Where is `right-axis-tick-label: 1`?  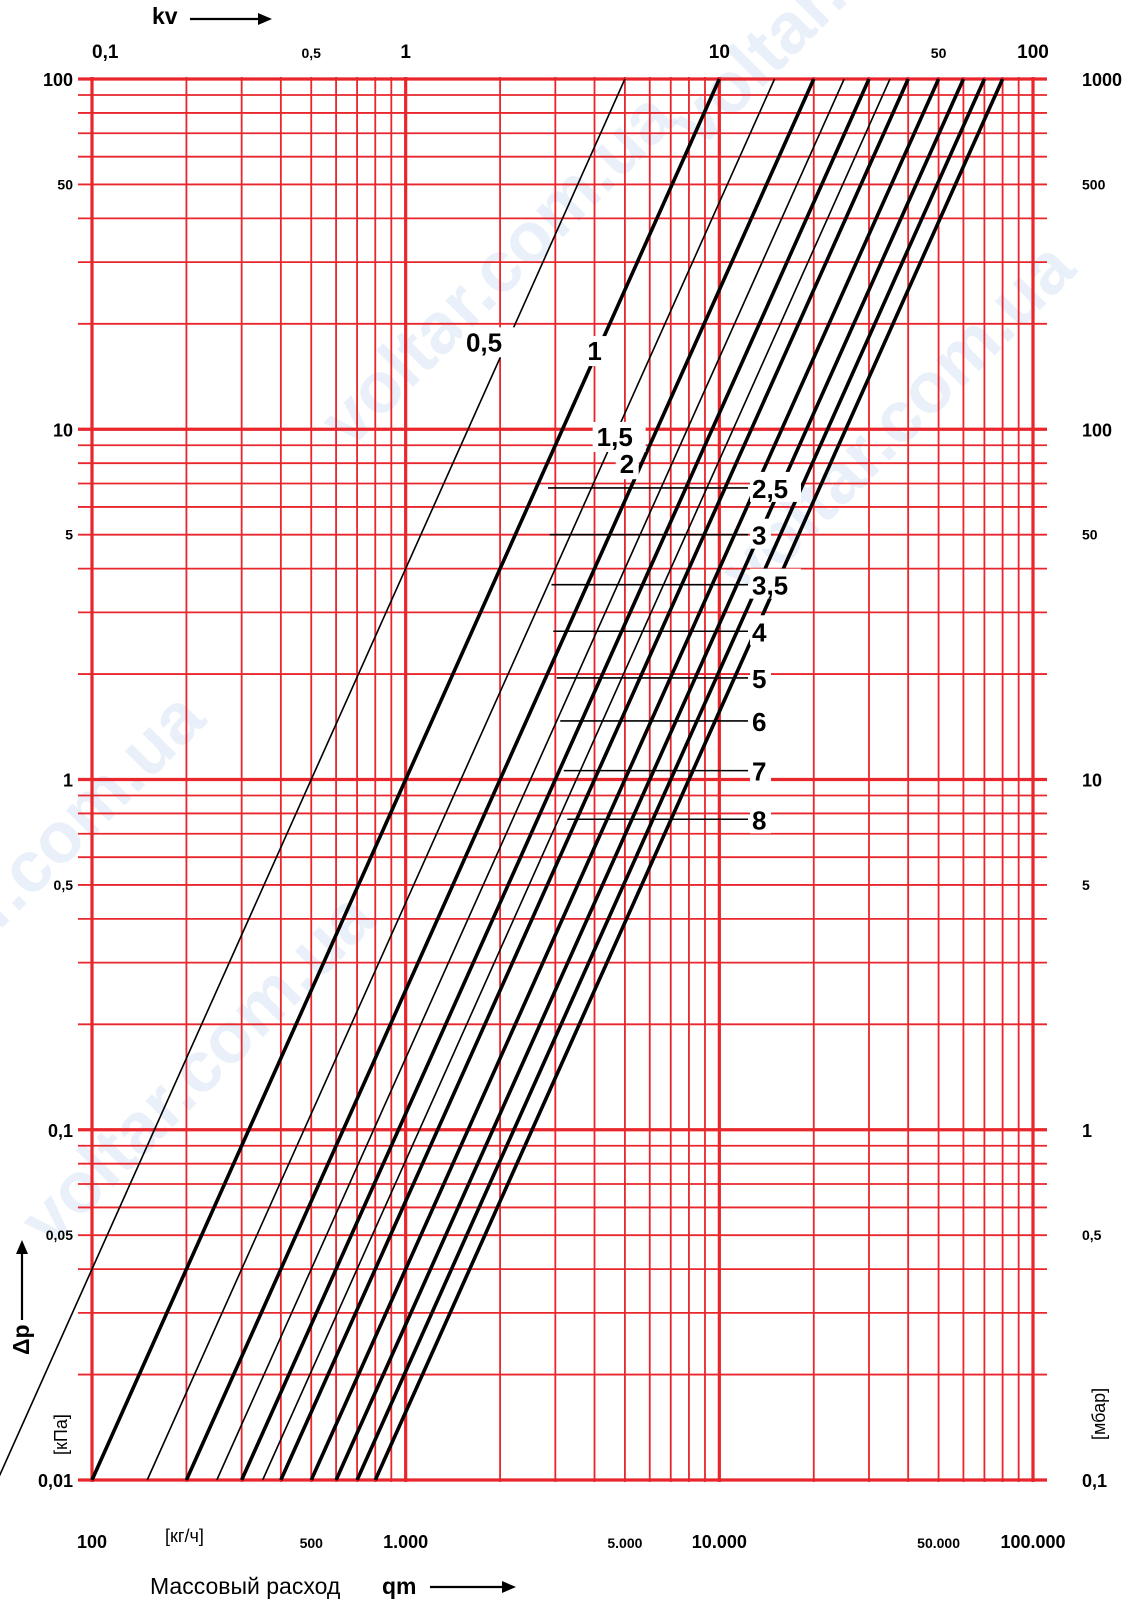 right-axis-tick-label: 1 is located at coordinates (1087, 1131).